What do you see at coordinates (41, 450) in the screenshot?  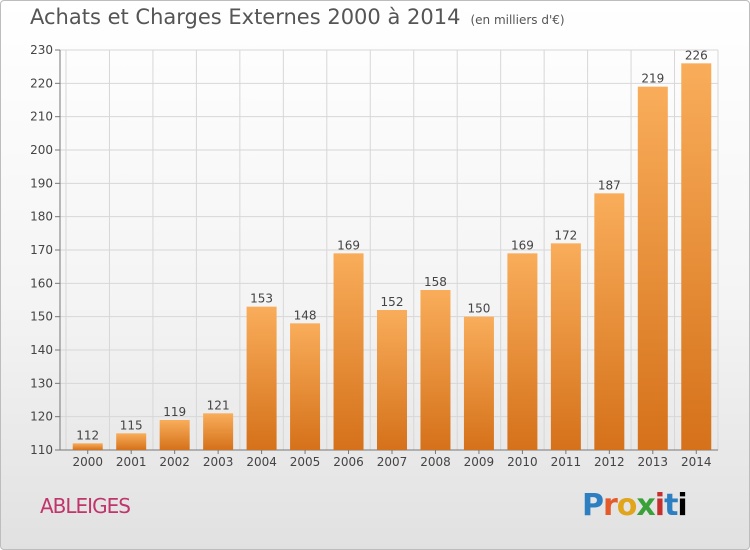 I see `y-tick-label: 110` at bounding box center [41, 450].